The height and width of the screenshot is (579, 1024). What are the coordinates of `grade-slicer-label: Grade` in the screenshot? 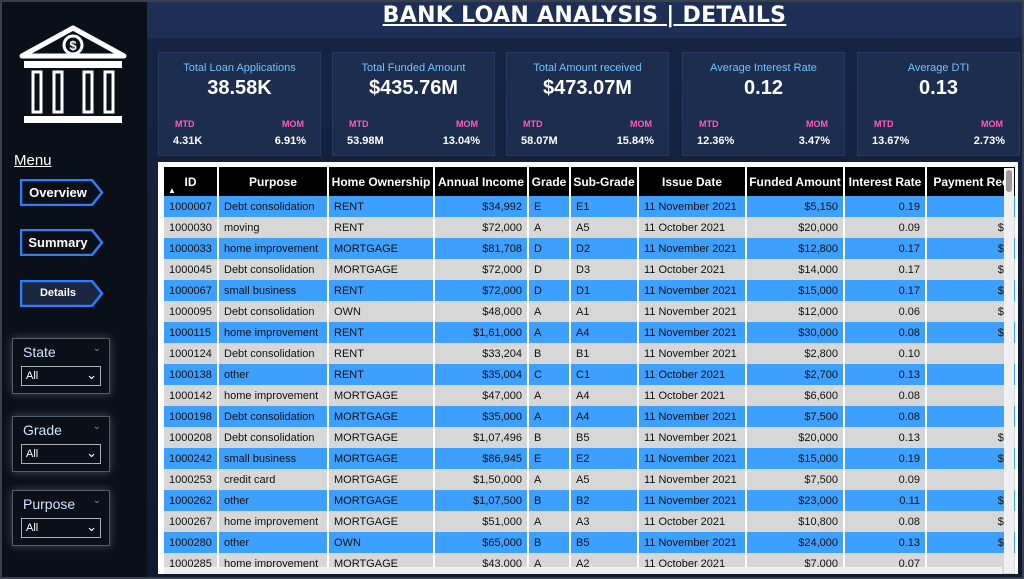 It's located at (42, 430).